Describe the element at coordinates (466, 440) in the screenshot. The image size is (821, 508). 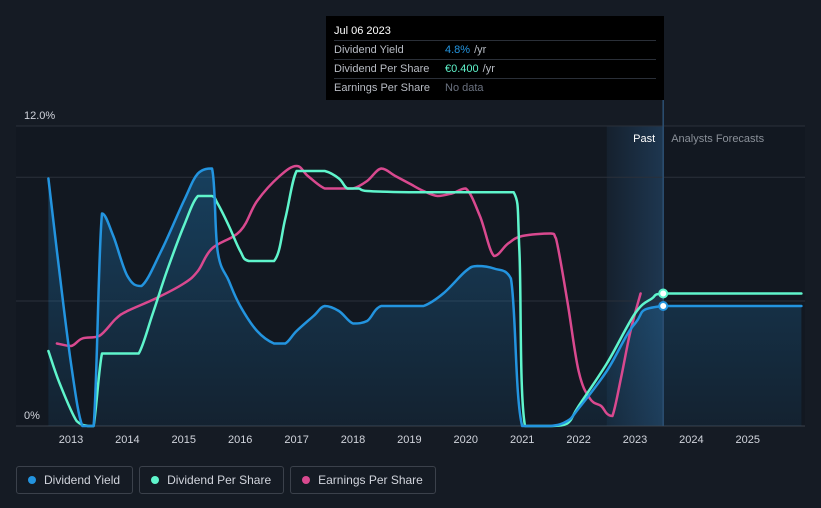
I see `x-tick-label: 2020` at that location.